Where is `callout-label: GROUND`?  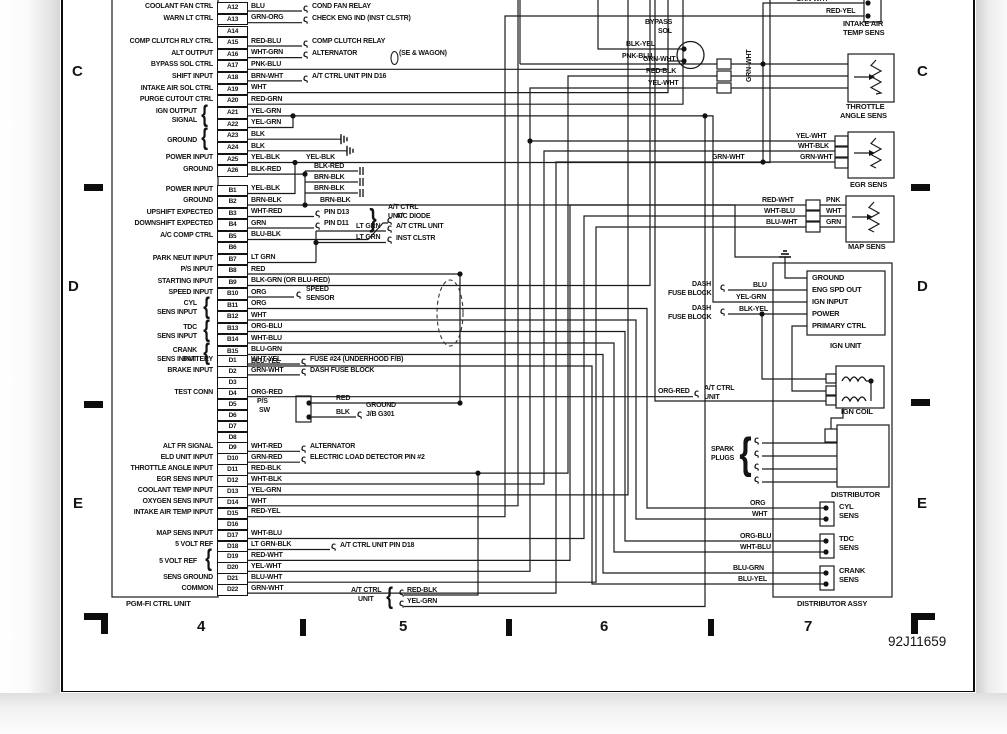 callout-label: GROUND is located at coordinates (381, 405).